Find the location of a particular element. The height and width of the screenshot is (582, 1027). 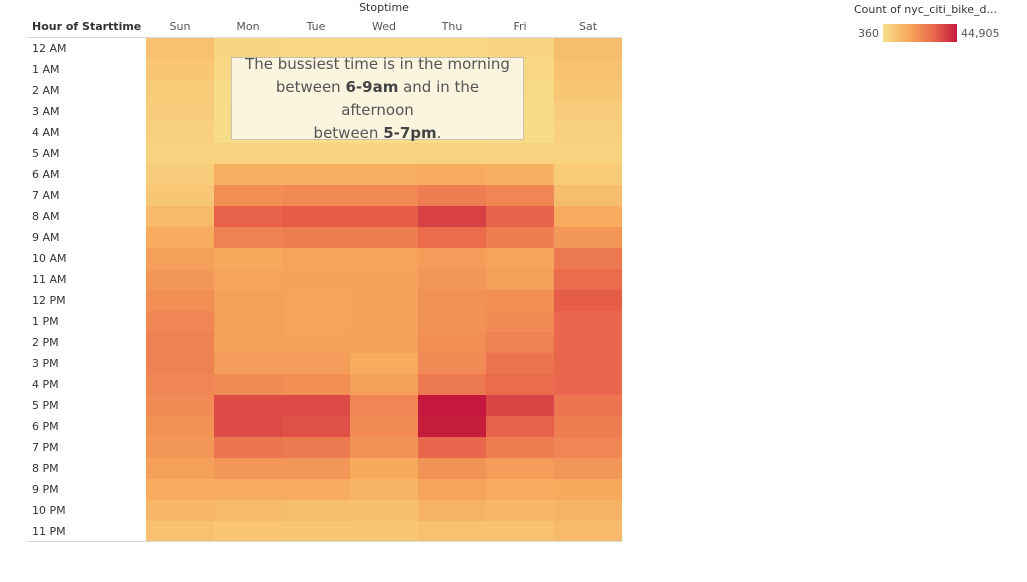

legend-max-label: 44,905 is located at coordinates (980, 33).